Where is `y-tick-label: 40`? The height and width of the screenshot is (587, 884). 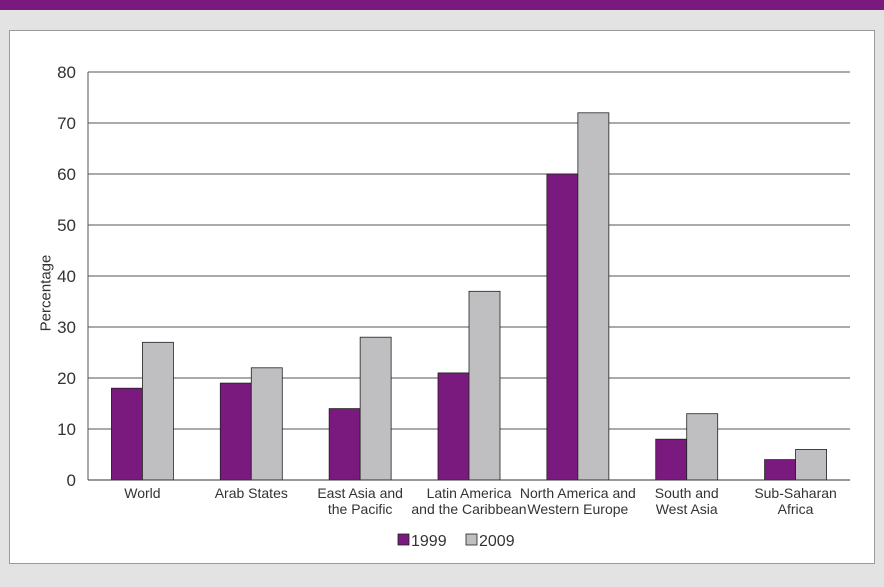
y-tick-label: 40 is located at coordinates (66, 276).